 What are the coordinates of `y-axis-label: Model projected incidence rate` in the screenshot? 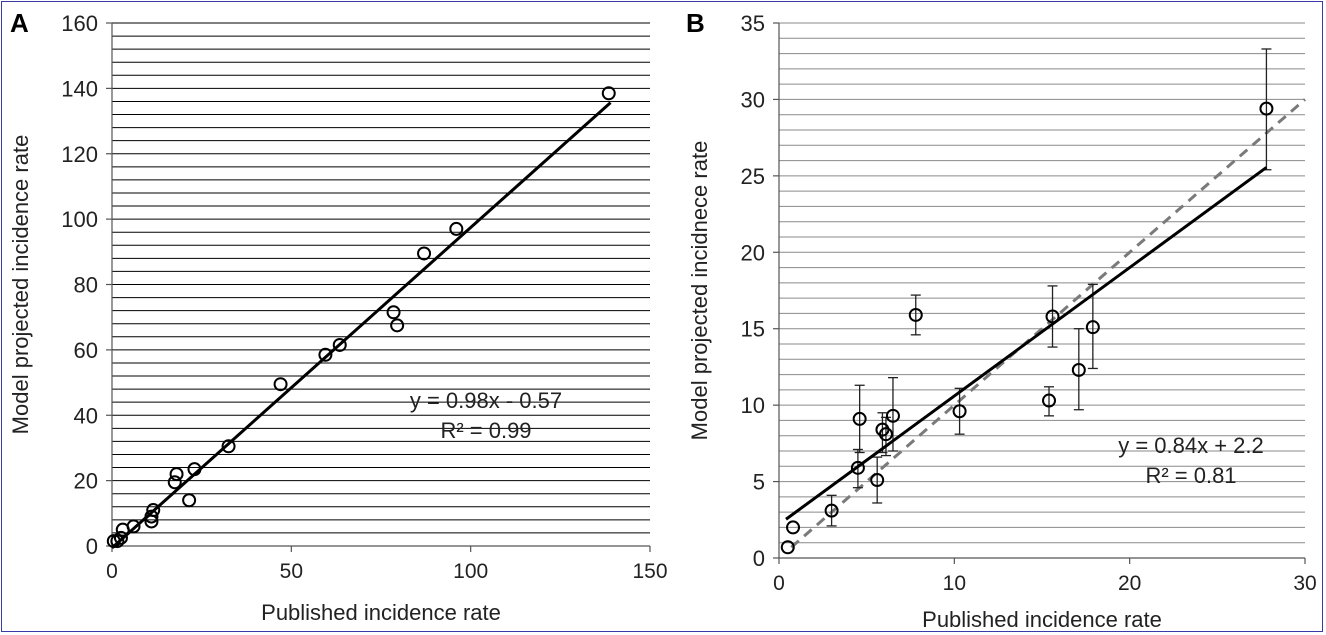 It's located at (20, 285).